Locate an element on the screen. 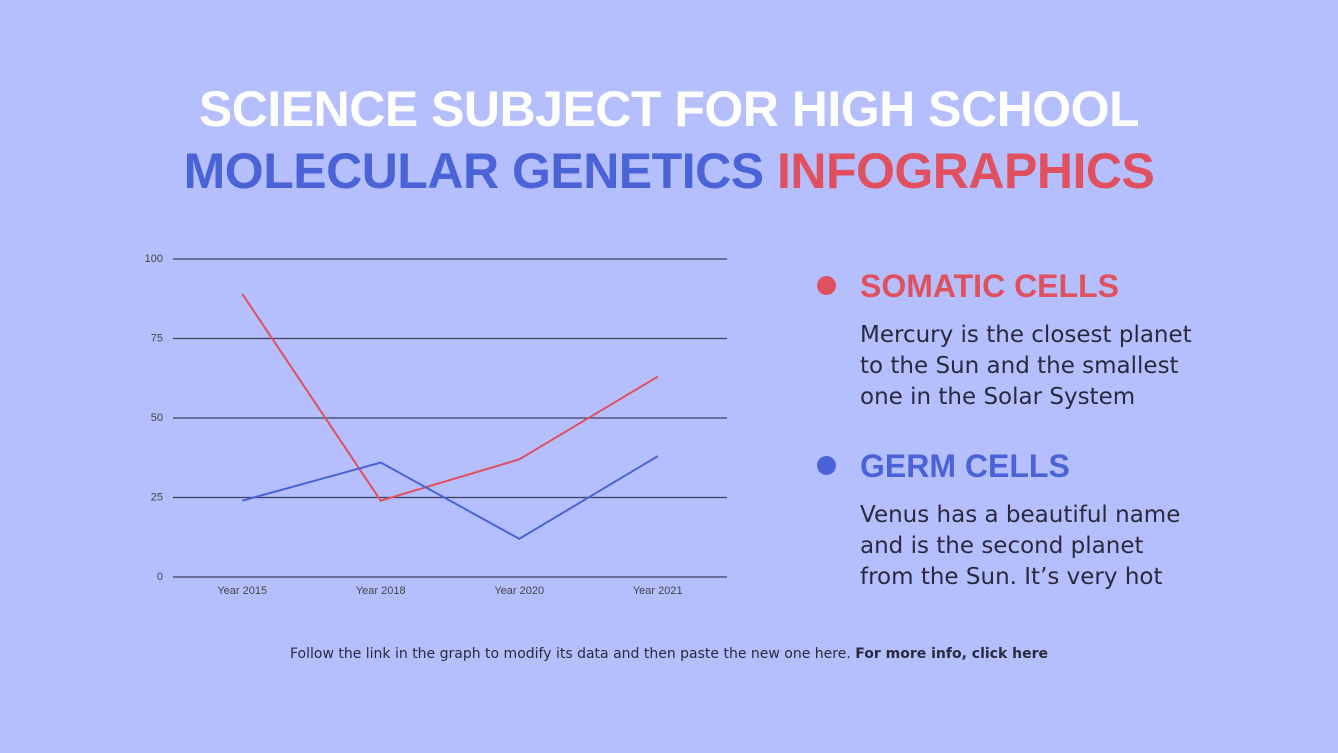 Image resolution: width=1338 pixels, height=753 pixels. title-line: MOLECULAR GENETICS INFOGRAPHICS is located at coordinates (669, 171).